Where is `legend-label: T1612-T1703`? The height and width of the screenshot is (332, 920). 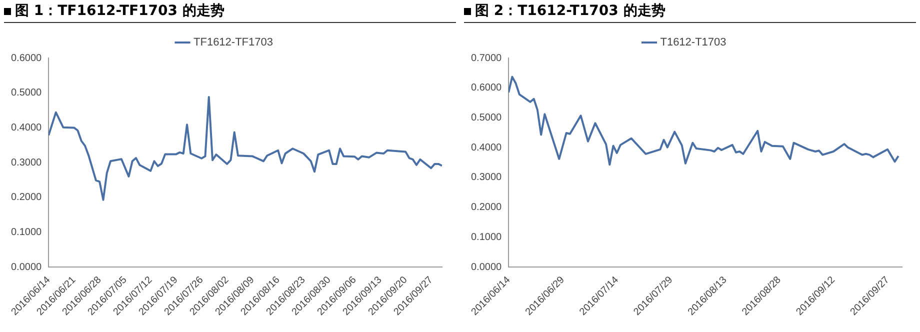 legend-label: T1612-T1703 is located at coordinates (693, 42).